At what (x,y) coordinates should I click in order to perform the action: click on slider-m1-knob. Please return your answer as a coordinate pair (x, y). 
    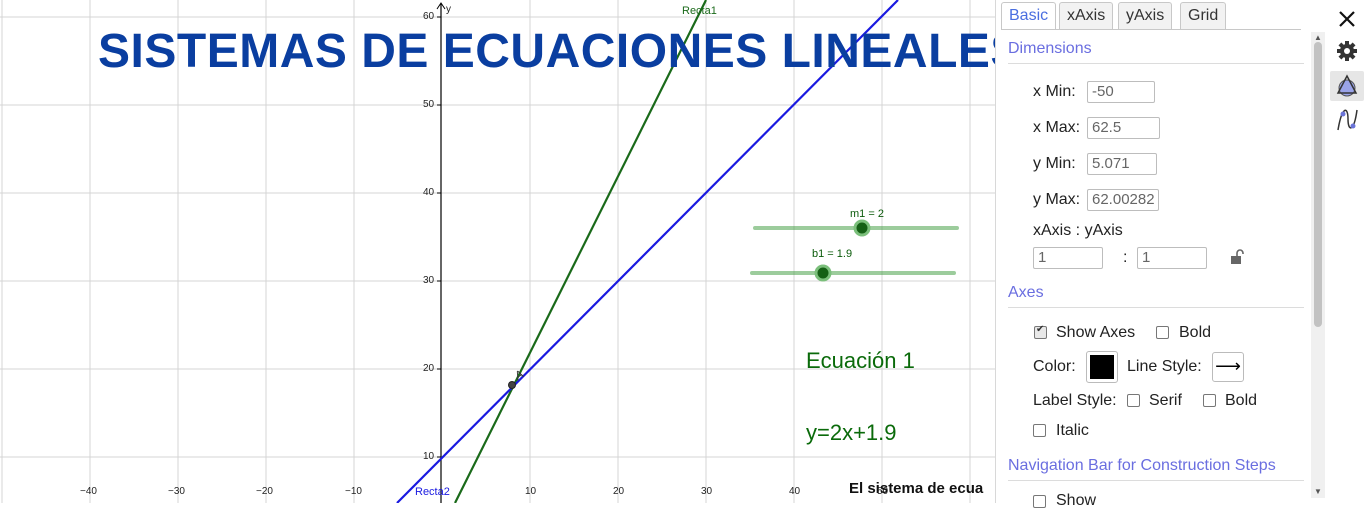
    Looking at the image, I should click on (862, 228).